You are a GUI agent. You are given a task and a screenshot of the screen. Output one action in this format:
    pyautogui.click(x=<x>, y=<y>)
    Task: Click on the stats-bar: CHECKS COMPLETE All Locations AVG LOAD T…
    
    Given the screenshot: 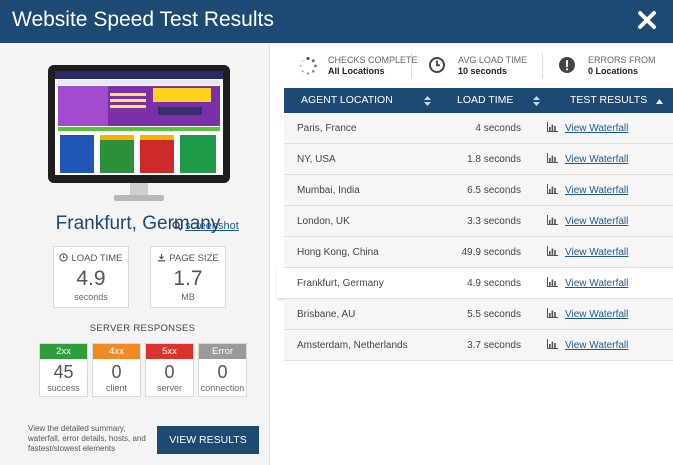 What is the action you would take?
    pyautogui.click(x=478, y=65)
    